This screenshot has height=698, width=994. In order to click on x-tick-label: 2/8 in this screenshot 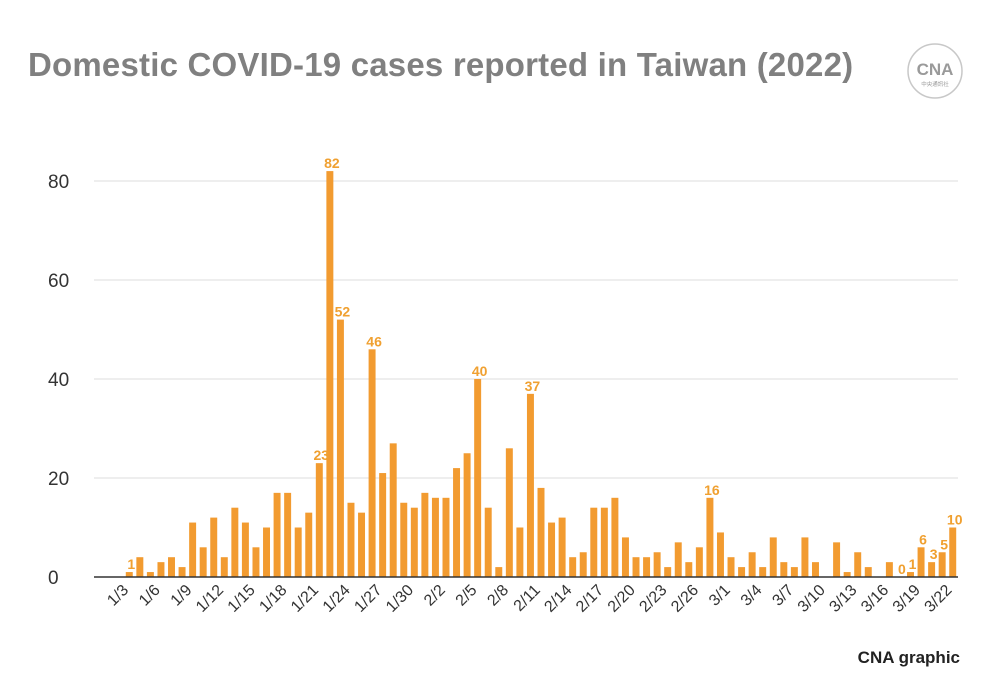, I will do `click(498, 596)`.